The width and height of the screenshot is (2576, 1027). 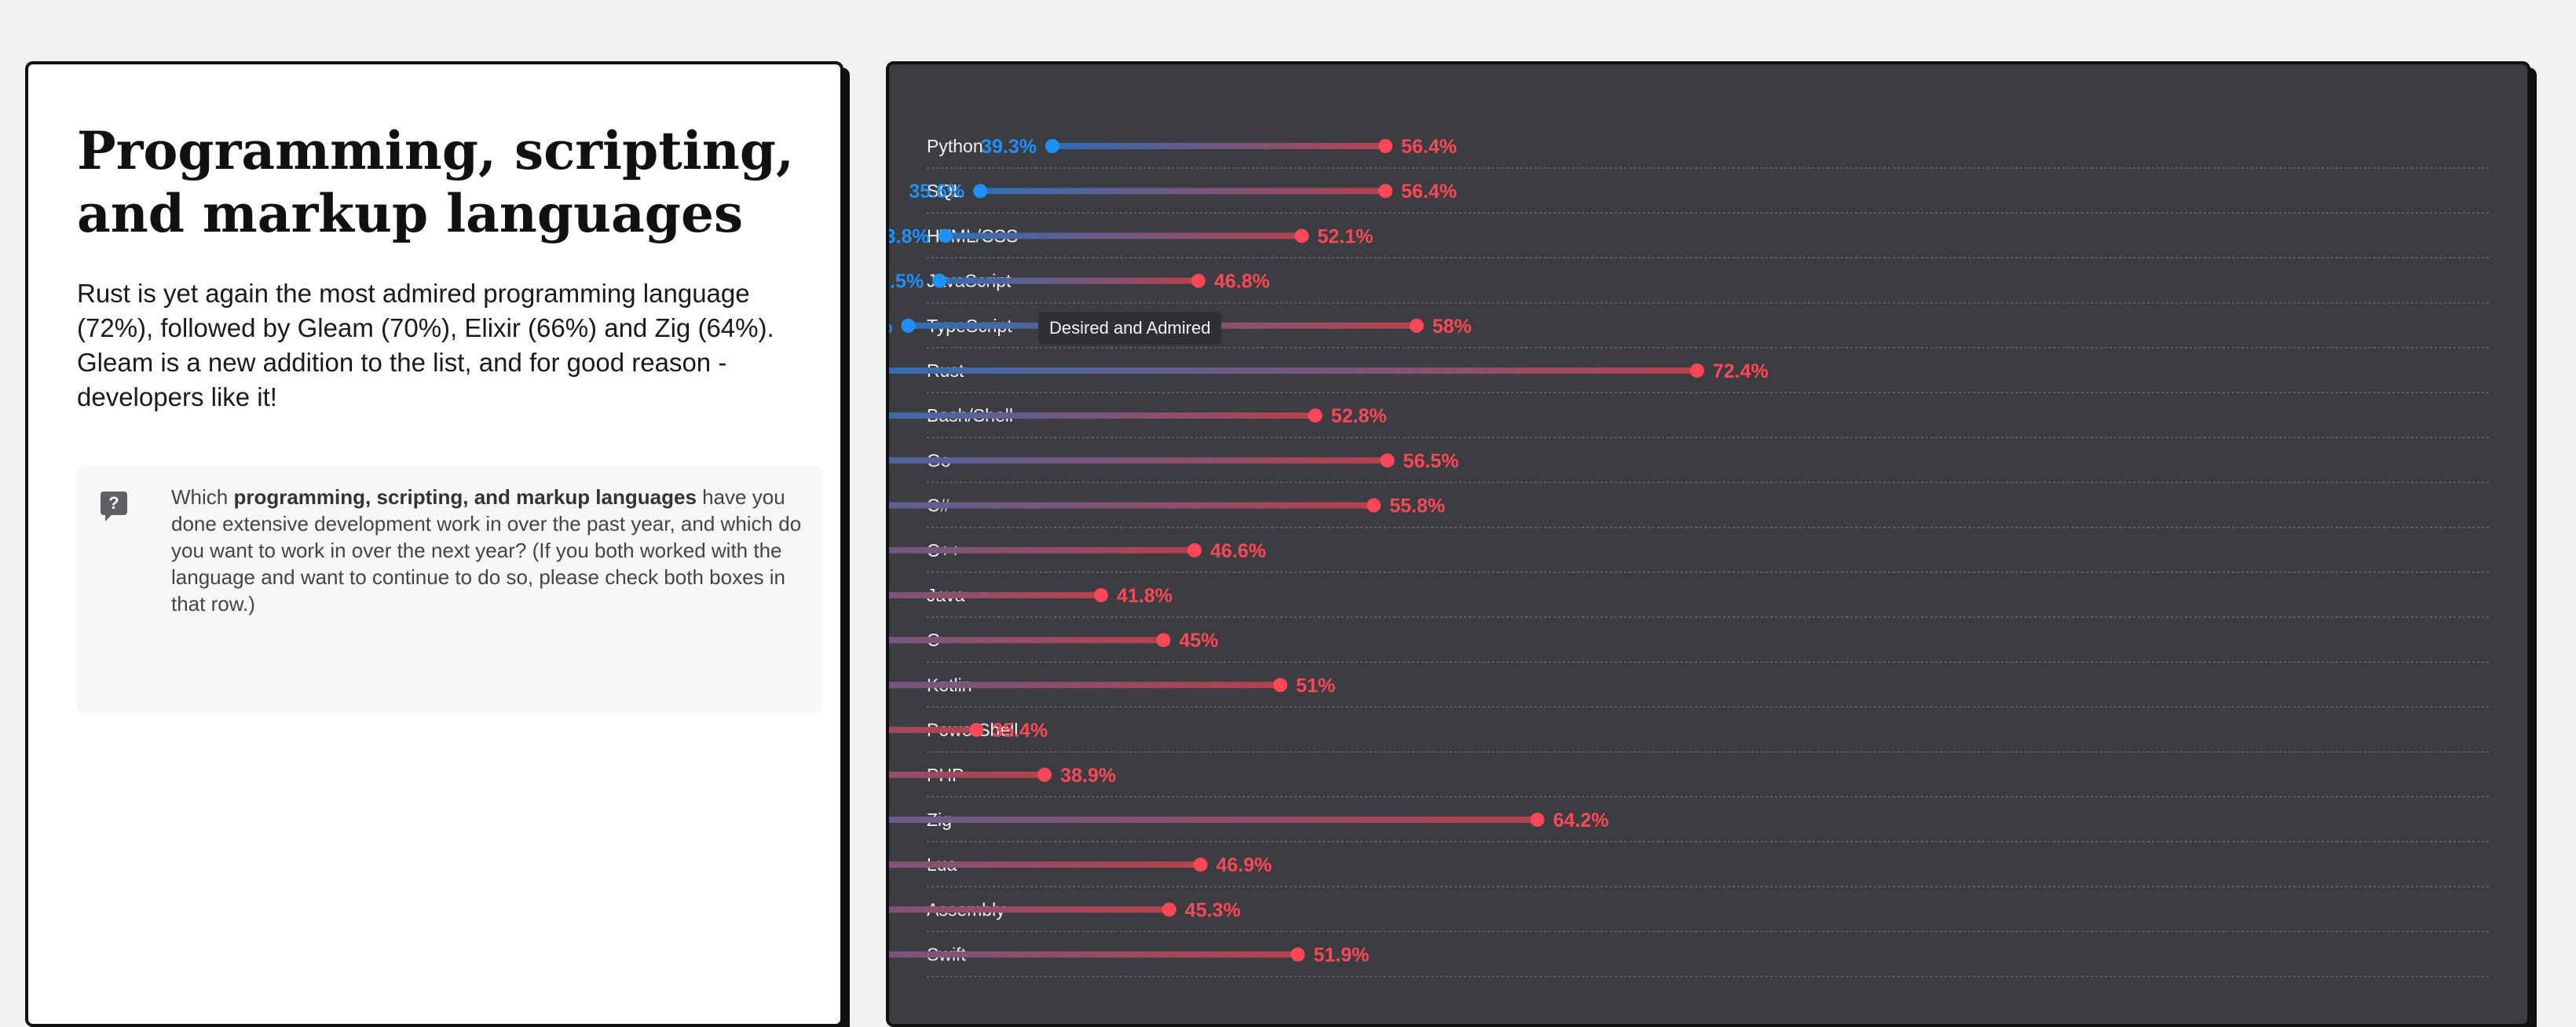 I want to click on admired-value-label: 51.9%, so click(x=1341, y=956).